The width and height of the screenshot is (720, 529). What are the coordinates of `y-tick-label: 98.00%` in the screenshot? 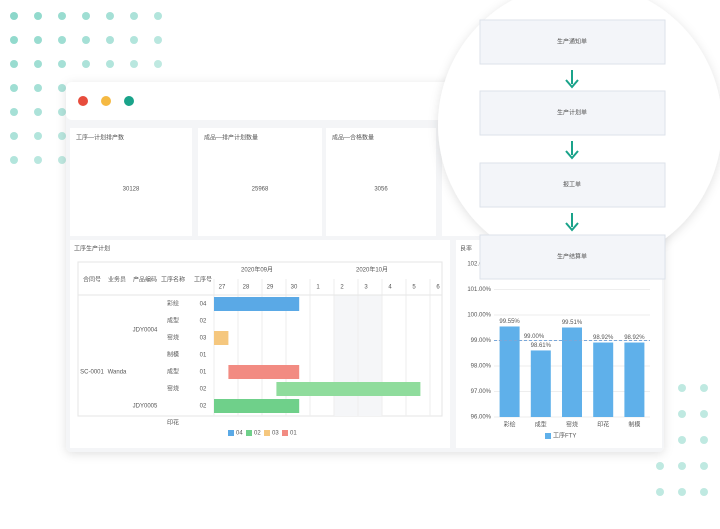 It's located at (481, 367).